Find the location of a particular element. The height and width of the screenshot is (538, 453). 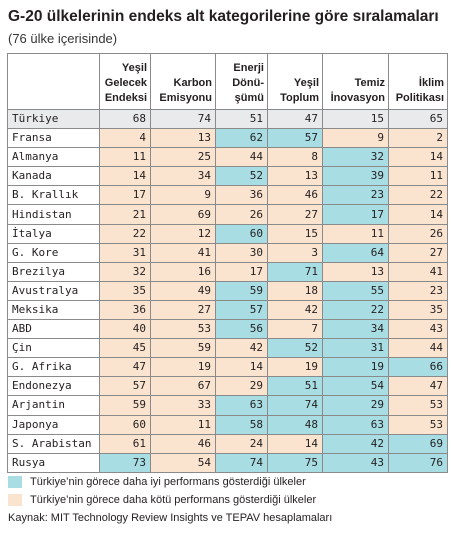

rank-cell: 18 is located at coordinates (295, 290).